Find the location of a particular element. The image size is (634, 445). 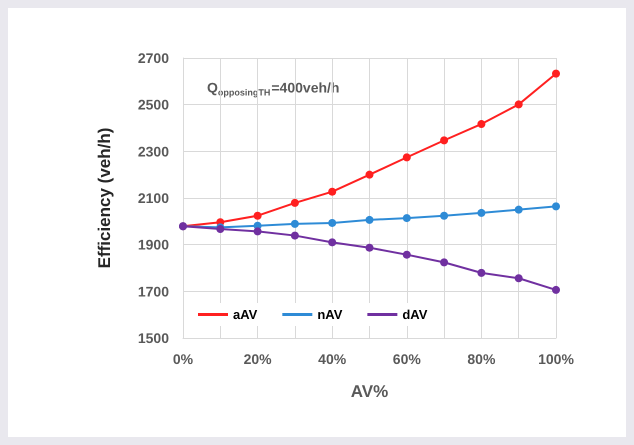

x-tick-label: 80% is located at coordinates (481, 359).